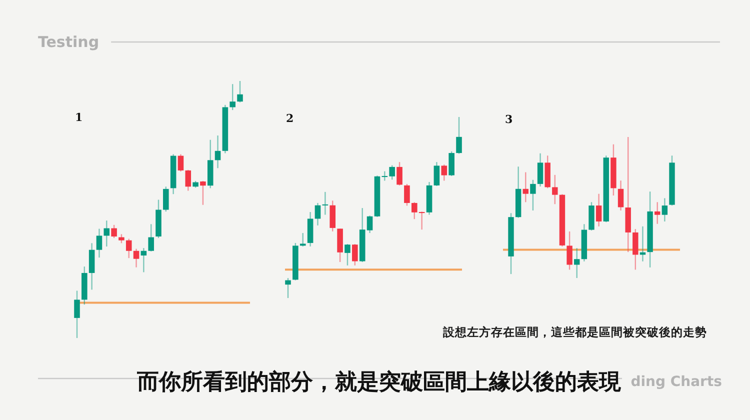 This screenshot has width=750, height=420. What do you see at coordinates (69, 42) in the screenshot?
I see `text: Testing` at bounding box center [69, 42].